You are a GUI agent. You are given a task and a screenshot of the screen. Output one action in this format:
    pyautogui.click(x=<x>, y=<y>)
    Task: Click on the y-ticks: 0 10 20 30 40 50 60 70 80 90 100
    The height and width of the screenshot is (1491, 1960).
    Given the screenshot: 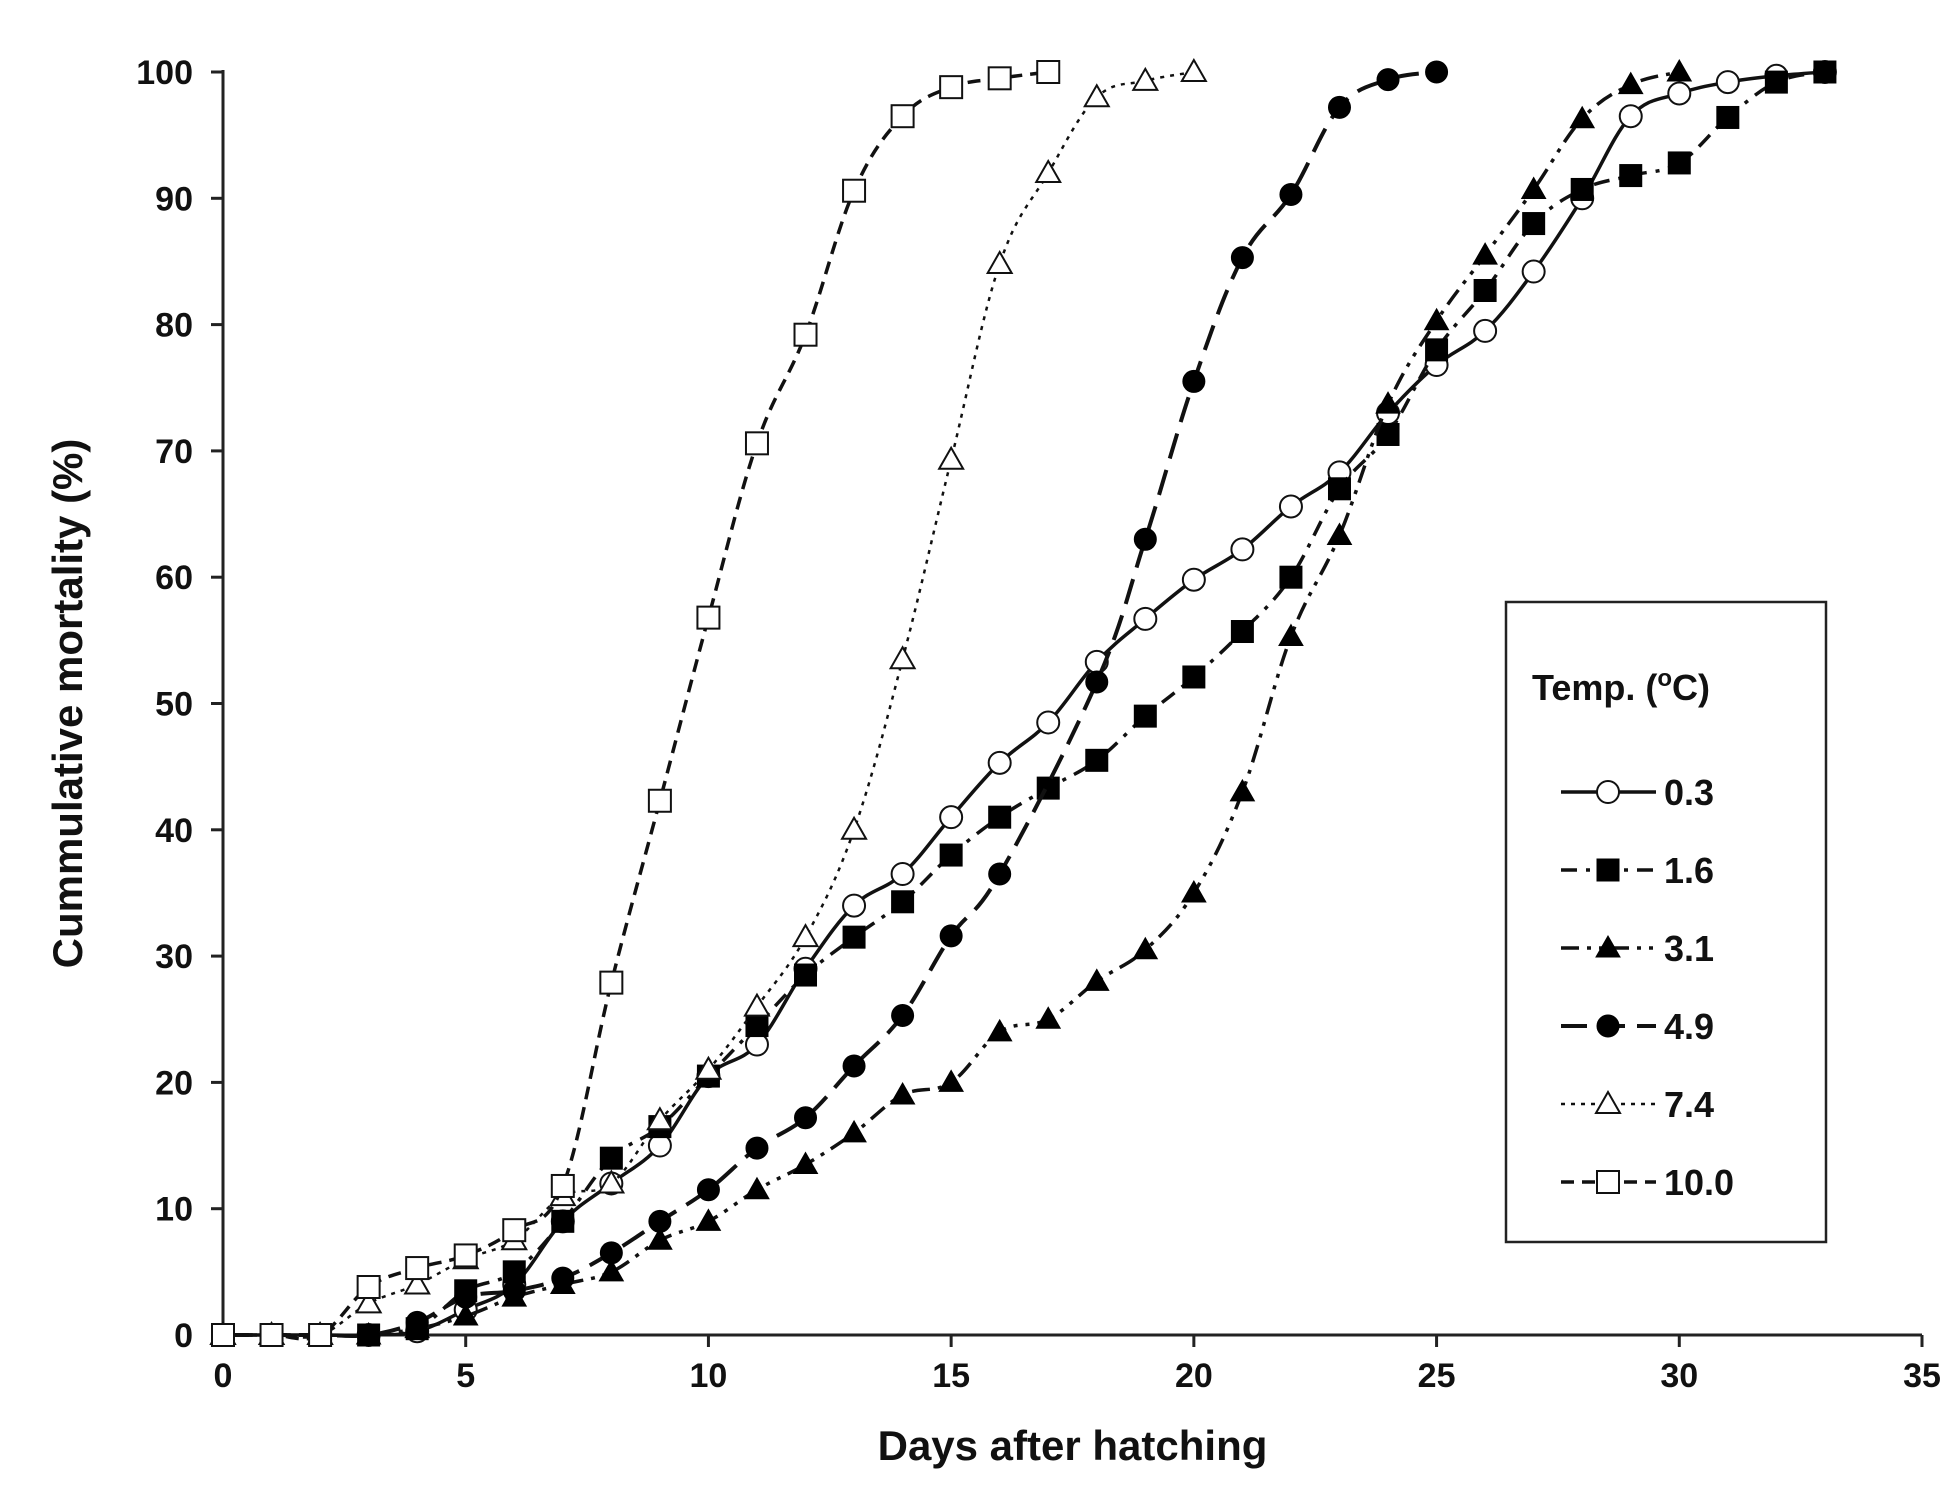 What is the action you would take?
    pyautogui.click(x=179, y=704)
    